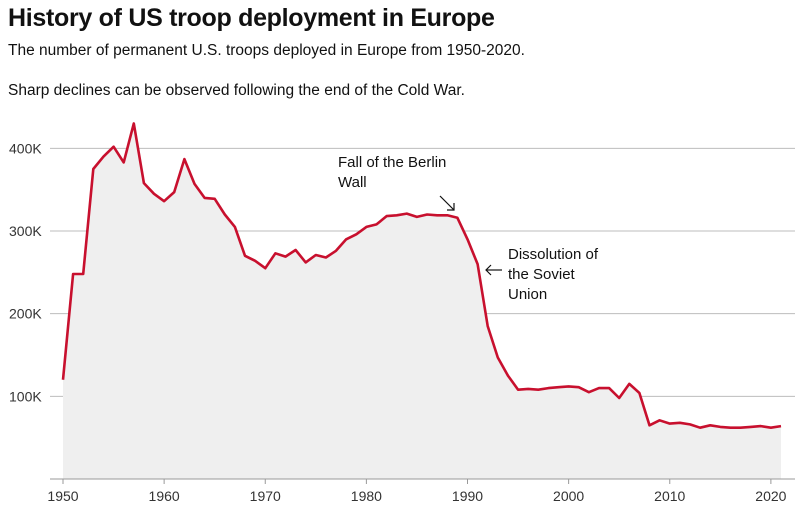 Image resolution: width=800 pixels, height=515 pixels. I want to click on annotation-soviet-line-1: Dissolution of, so click(553, 254).